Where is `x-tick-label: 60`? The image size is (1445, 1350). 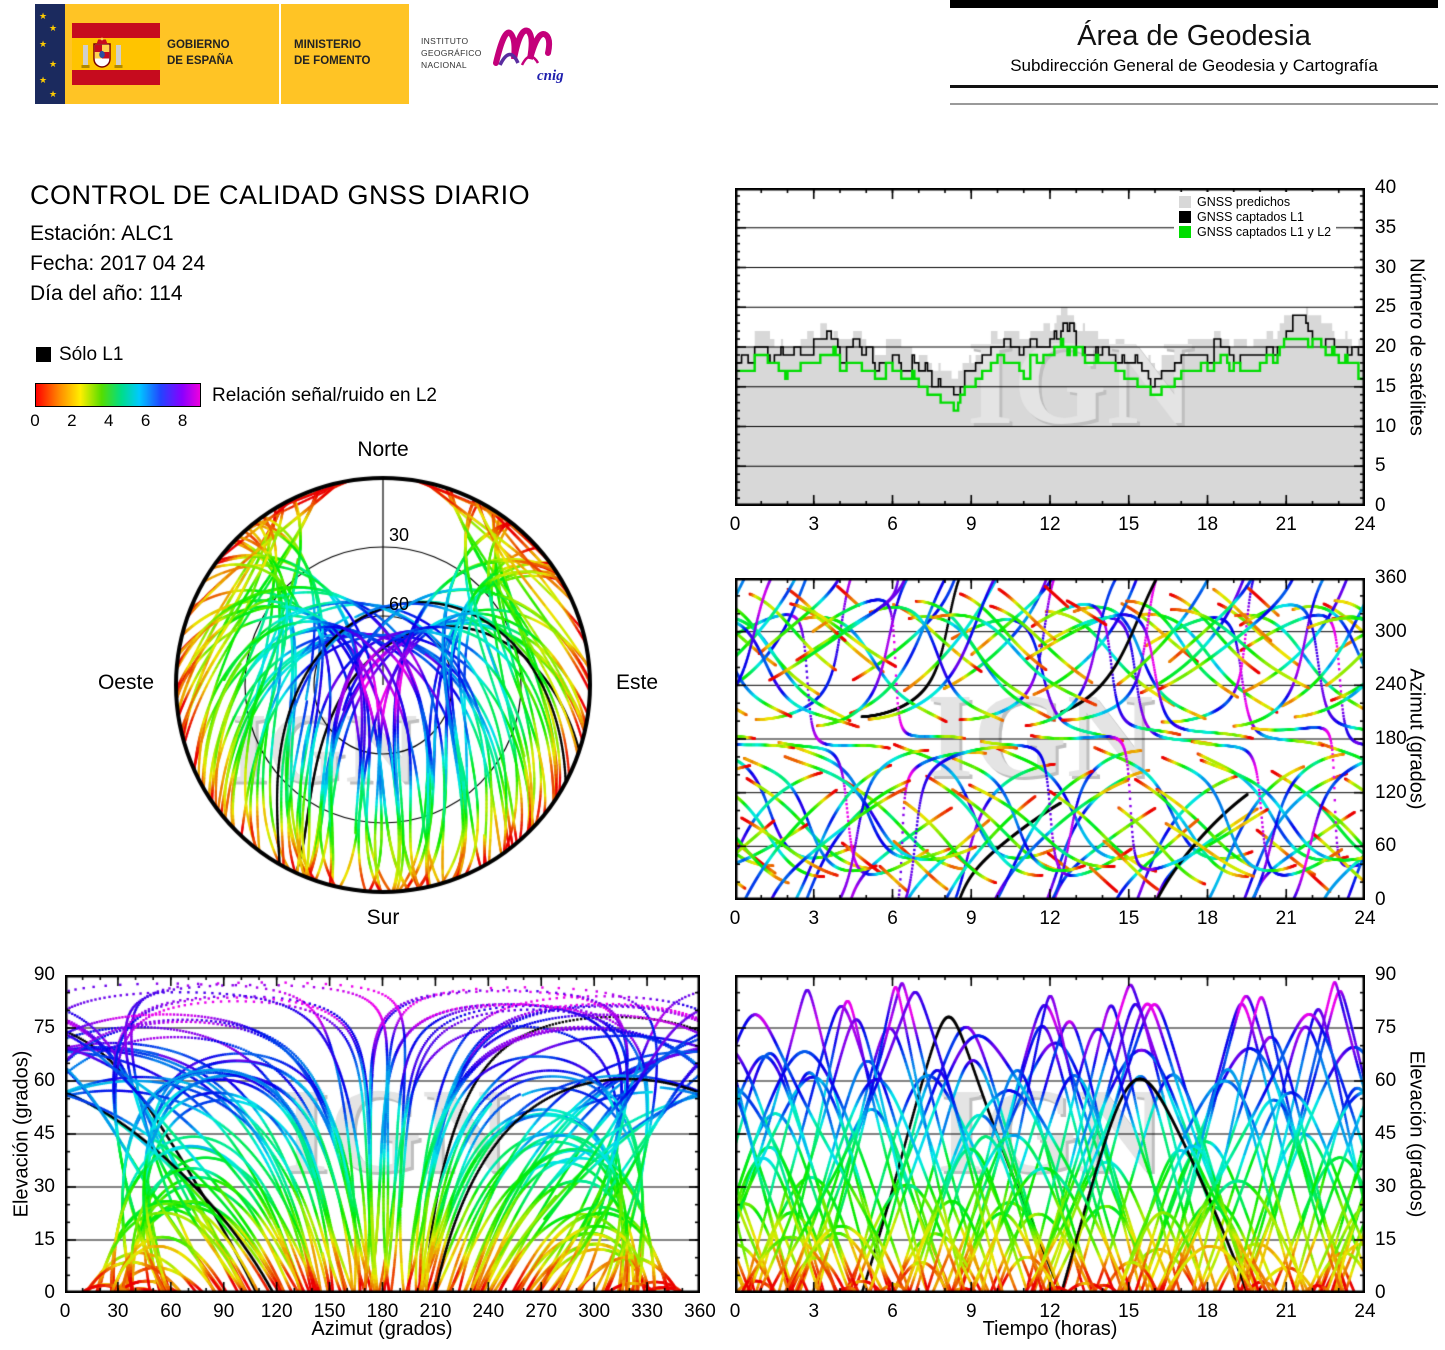 x-tick-label: 60 is located at coordinates (171, 1311).